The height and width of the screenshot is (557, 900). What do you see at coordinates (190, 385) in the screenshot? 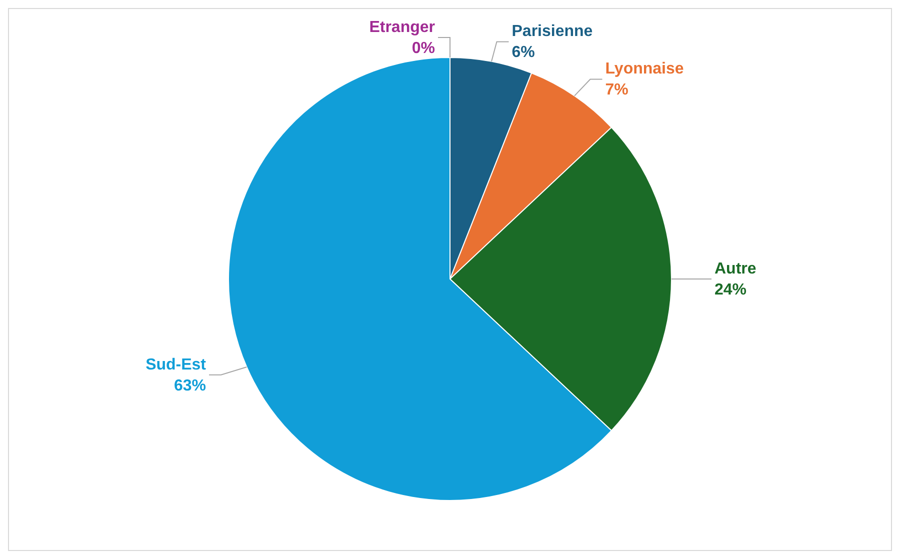
I see `data-label: 63%` at bounding box center [190, 385].